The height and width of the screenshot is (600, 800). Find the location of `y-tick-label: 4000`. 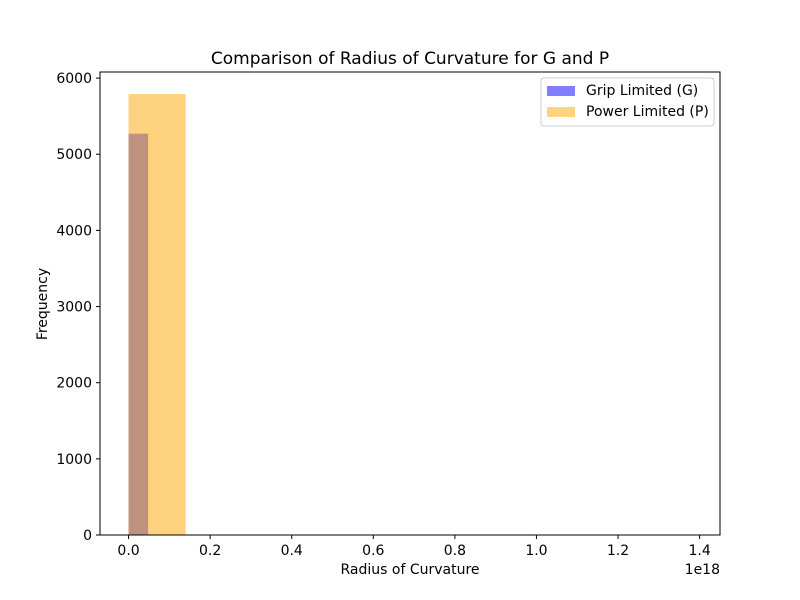

y-tick-label: 4000 is located at coordinates (74, 231).